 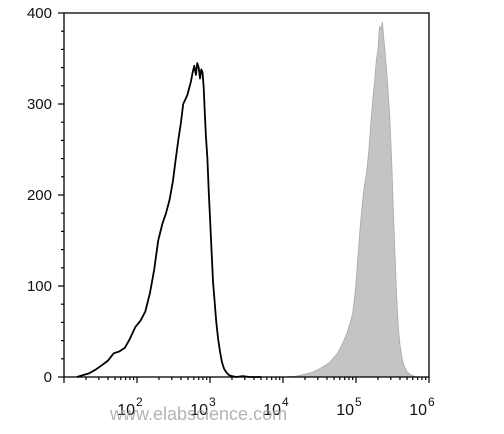 I want to click on y-tick-label: 200, so click(x=39, y=195).